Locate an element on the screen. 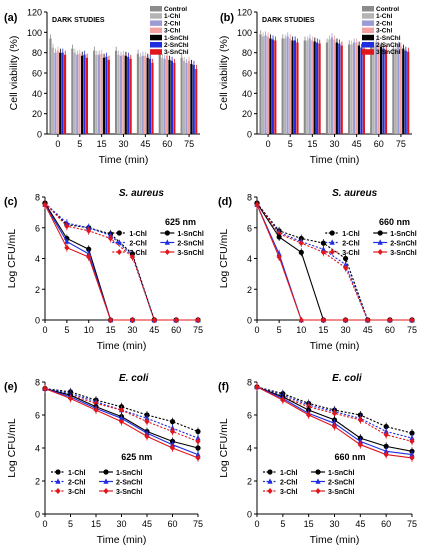  chart-title: S. aureus is located at coordinates (141, 193).